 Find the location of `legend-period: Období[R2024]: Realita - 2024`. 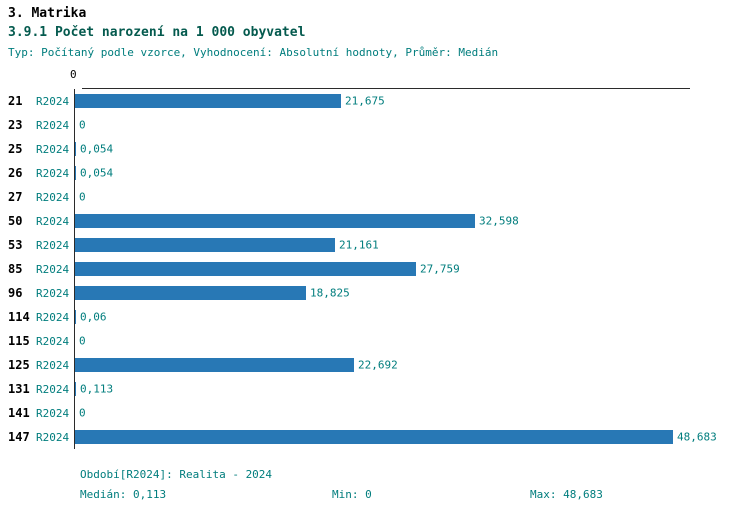

legend-period: Období[R2024]: Realita - 2024 is located at coordinates (176, 474).